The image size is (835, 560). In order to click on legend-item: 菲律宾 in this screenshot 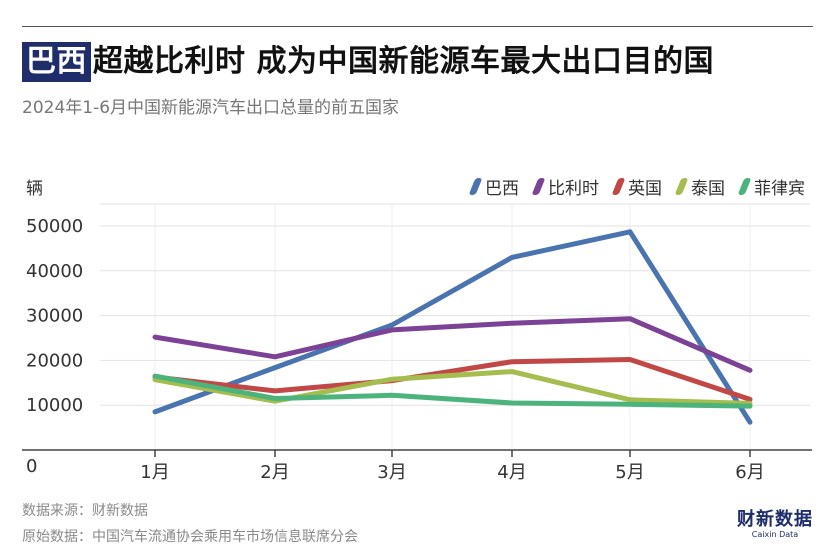, I will do `click(771, 186)`.